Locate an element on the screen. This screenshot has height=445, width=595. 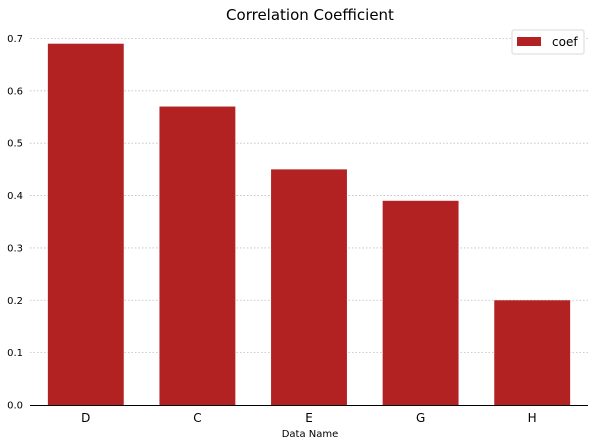
legend-swatch is located at coordinates (529, 41).